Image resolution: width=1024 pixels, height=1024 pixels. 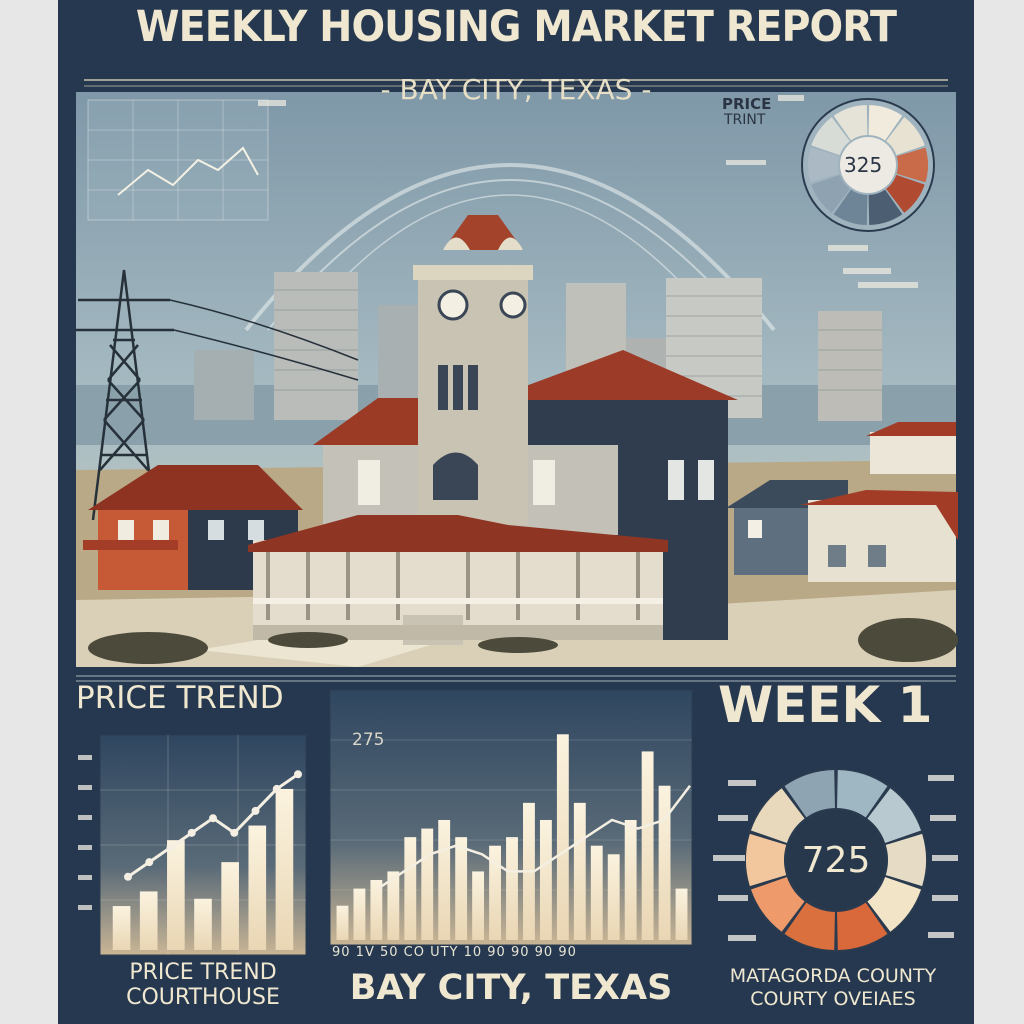 What do you see at coordinates (192, 845) in the screenshot?
I see `price-trend-panel` at bounding box center [192, 845].